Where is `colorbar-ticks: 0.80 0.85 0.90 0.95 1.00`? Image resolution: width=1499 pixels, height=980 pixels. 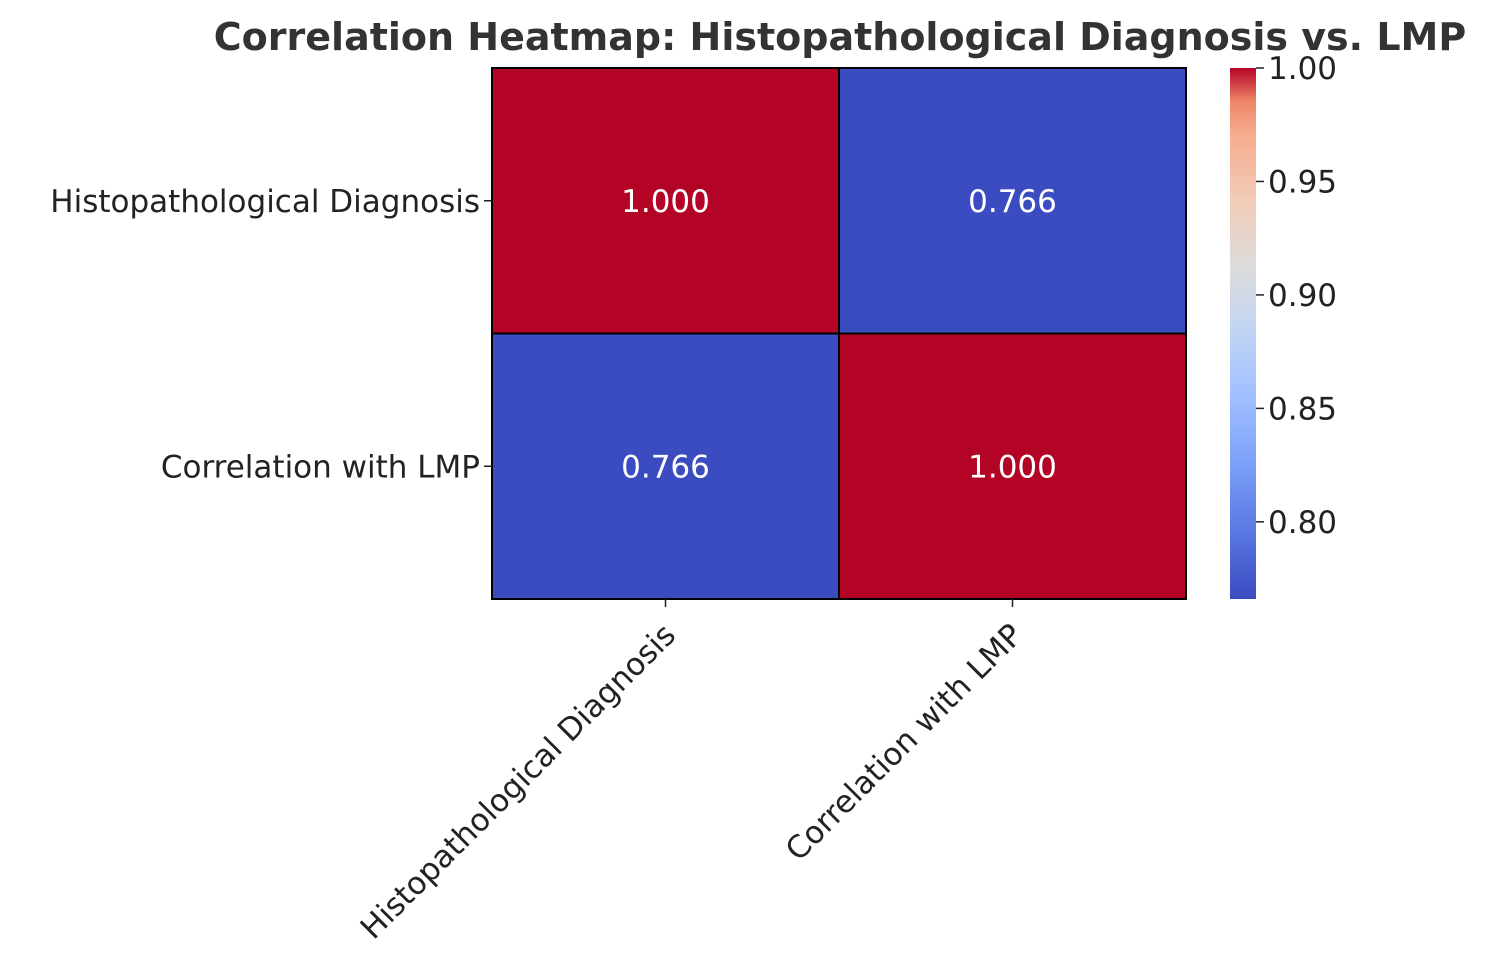 colorbar-ticks: 0.80 0.85 0.90 0.95 1.00 is located at coordinates (1296, 296).